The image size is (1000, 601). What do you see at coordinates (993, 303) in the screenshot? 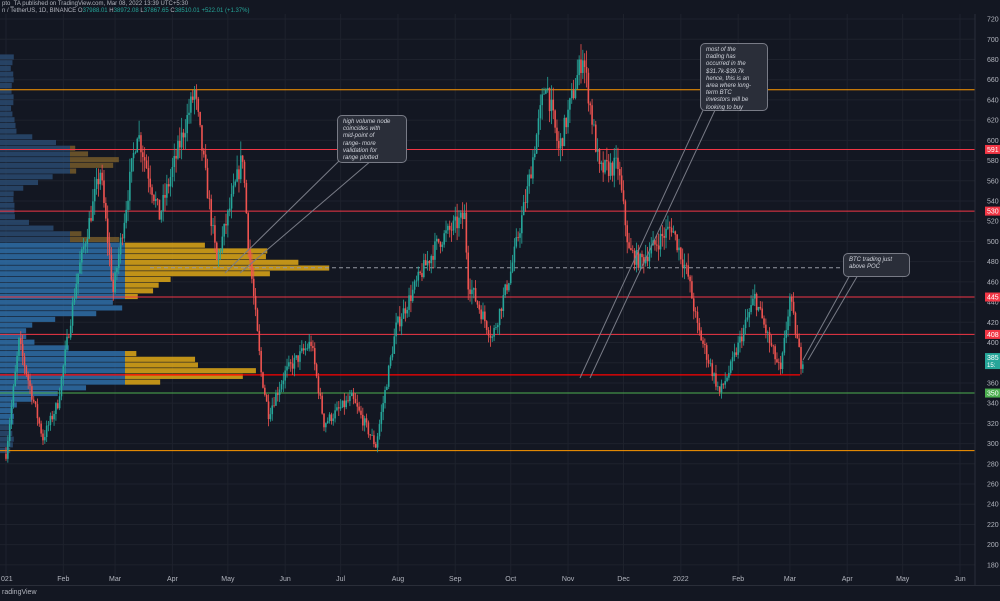
I see `price-tick-label: 440` at bounding box center [993, 303].